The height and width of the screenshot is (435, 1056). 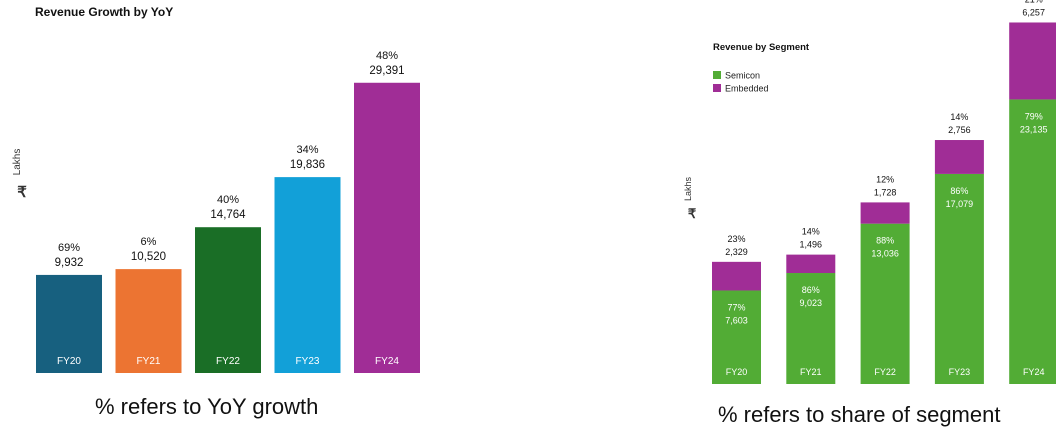 What do you see at coordinates (149, 242) in the screenshot?
I see `growth-label: 6%` at bounding box center [149, 242].